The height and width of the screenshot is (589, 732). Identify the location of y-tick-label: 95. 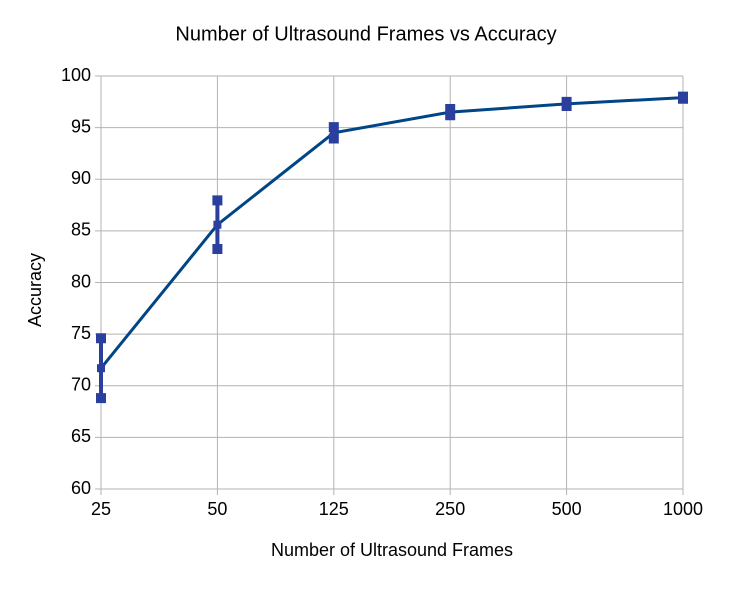
(81, 126).